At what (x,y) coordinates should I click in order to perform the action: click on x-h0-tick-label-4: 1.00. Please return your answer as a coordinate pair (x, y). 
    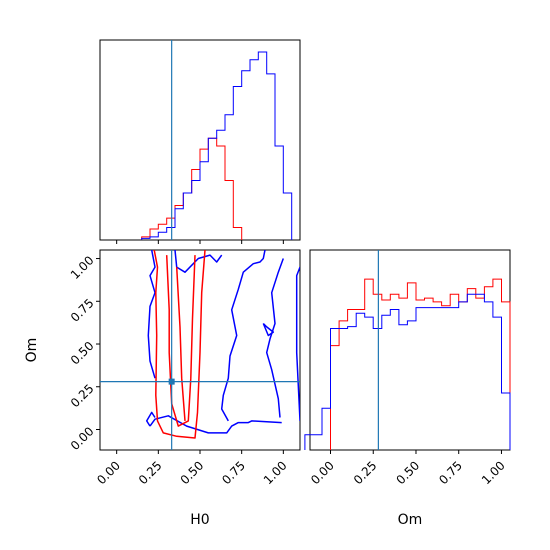
    Looking at the image, I should click on (275, 472).